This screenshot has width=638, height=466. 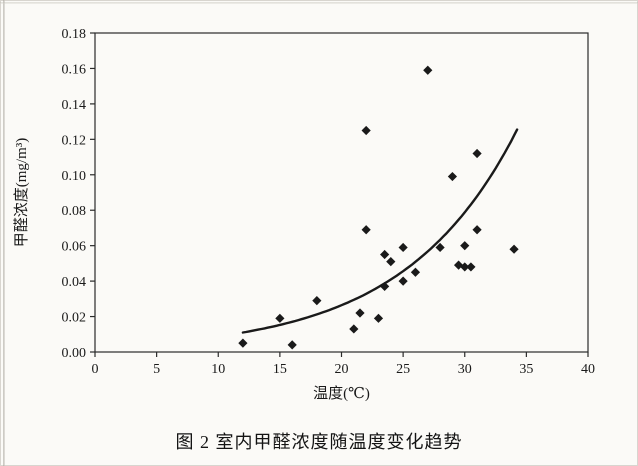 I want to click on y-tick-label: 0.18, so click(x=74, y=34).